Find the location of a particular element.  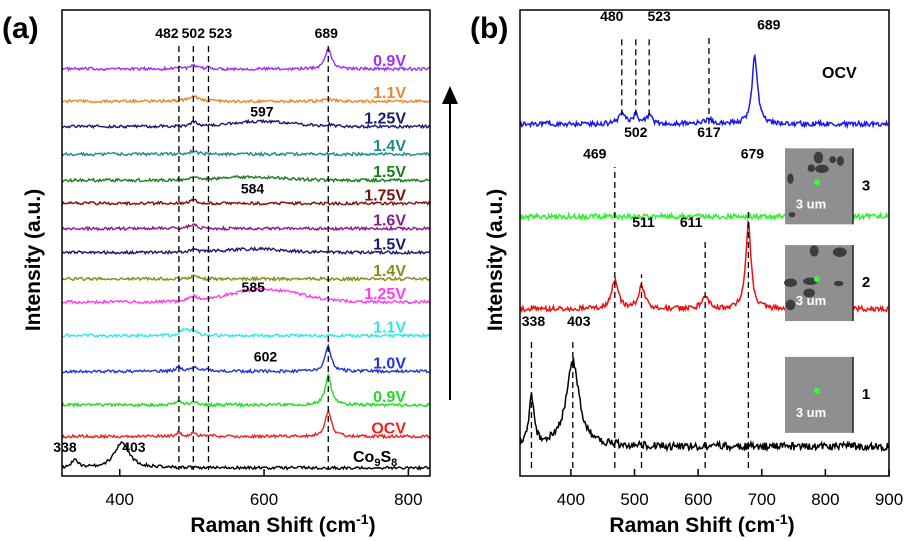

peak-label-a-3: 689 is located at coordinates (327, 33).